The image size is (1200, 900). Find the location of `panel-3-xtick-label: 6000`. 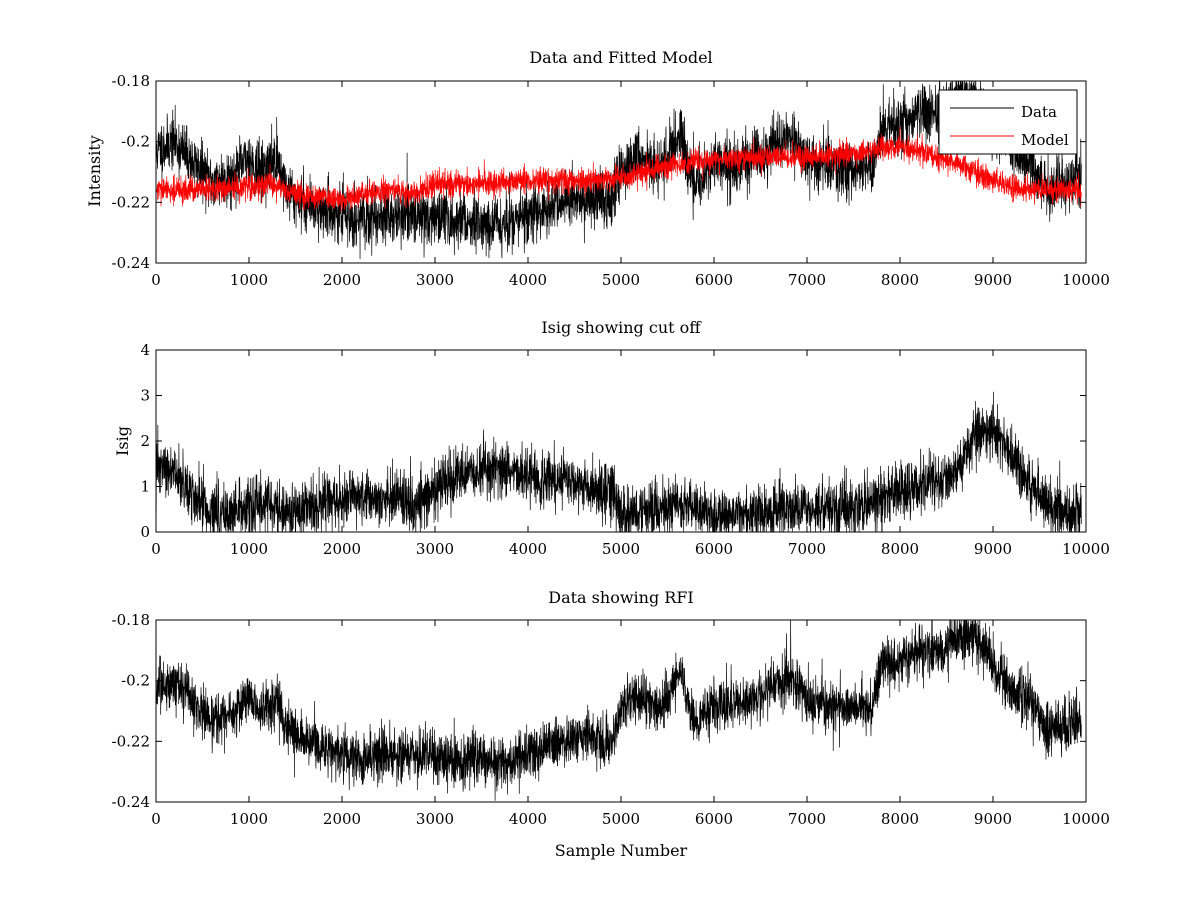

panel-3-xtick-label: 6000 is located at coordinates (714, 819).